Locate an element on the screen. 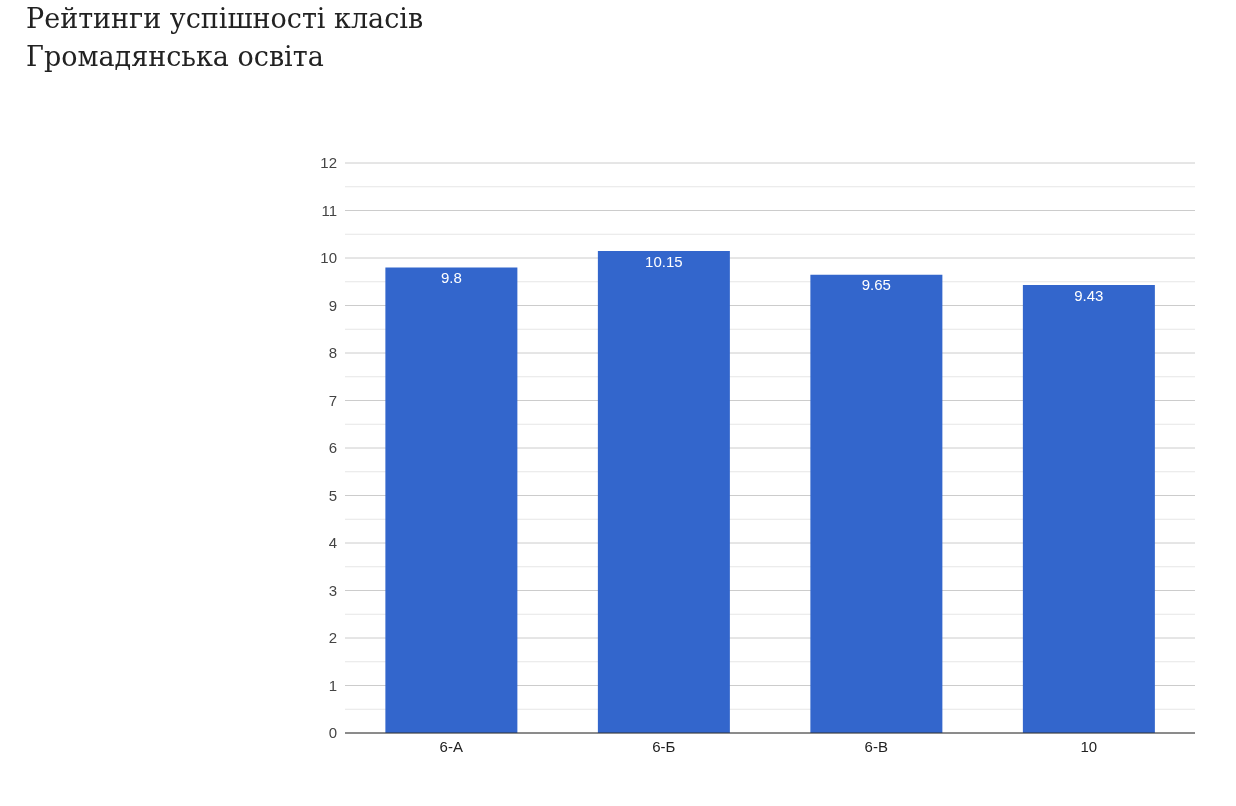  y-tick-label: 0 is located at coordinates (332, 733).